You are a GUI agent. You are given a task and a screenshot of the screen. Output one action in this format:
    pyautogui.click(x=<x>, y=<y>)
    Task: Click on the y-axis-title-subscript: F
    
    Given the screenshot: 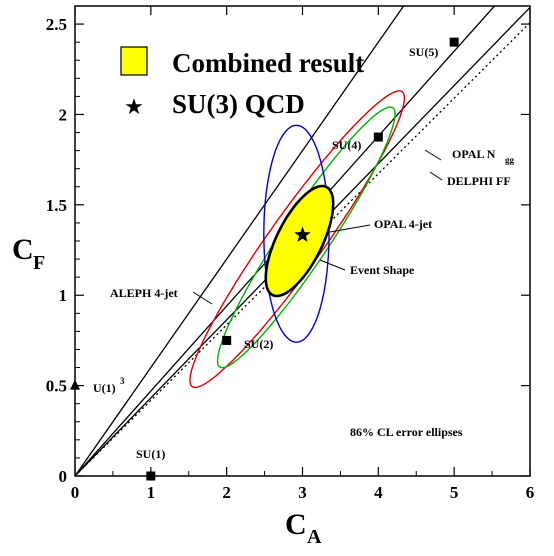 What is the action you would take?
    pyautogui.click(x=39, y=263)
    